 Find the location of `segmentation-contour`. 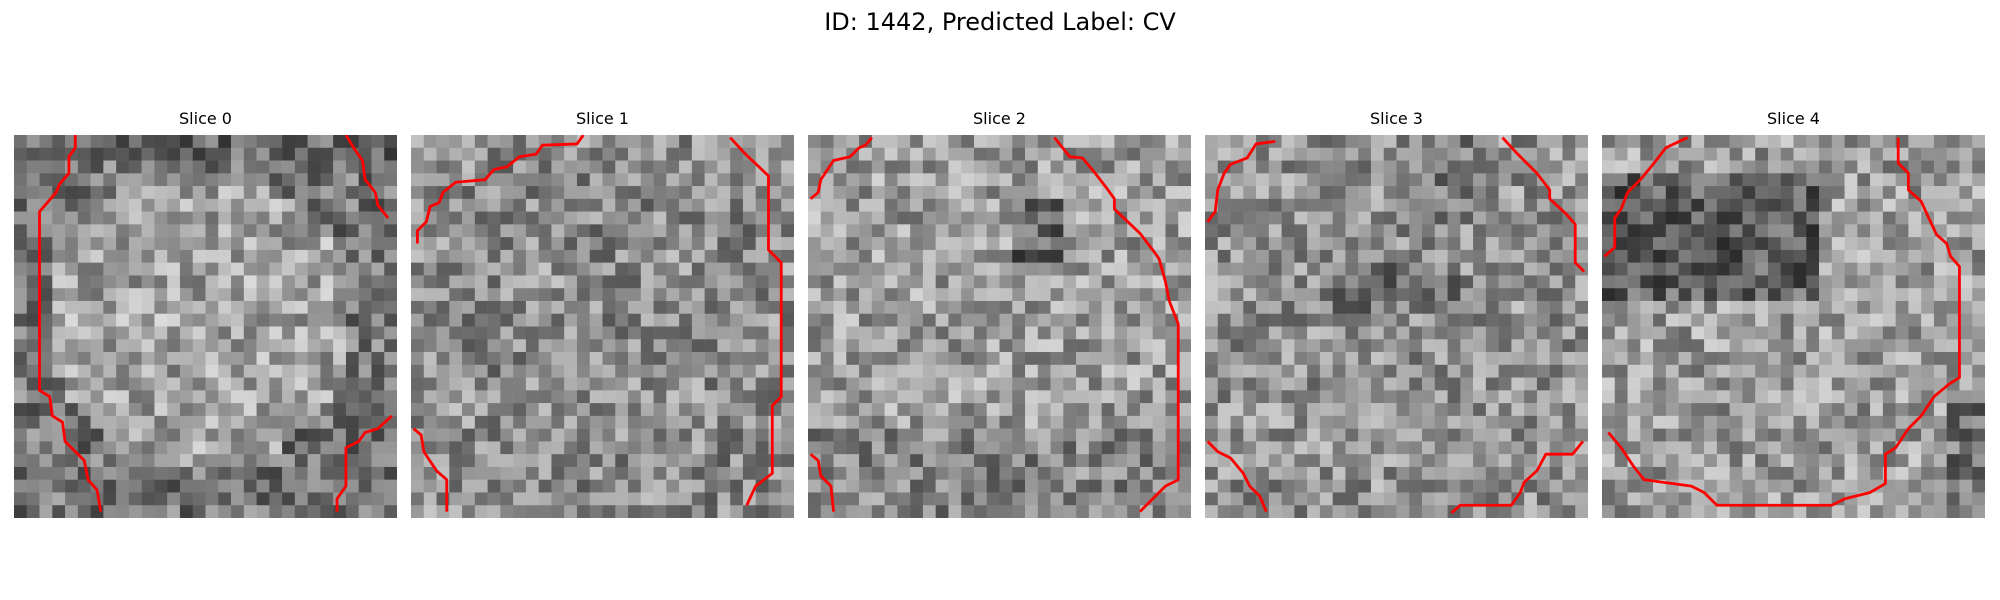

segmentation-contour is located at coordinates (1237, 476).